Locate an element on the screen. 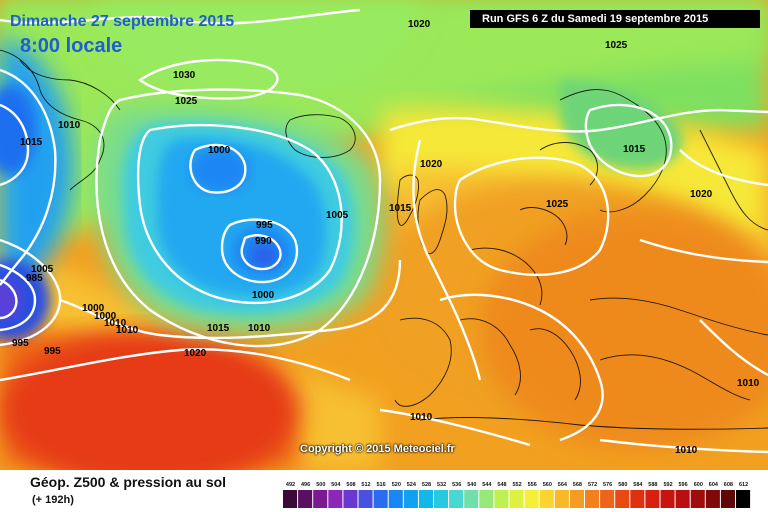 This screenshot has width=768, height=512. forecast-time: 8:00 locale is located at coordinates (71, 46).